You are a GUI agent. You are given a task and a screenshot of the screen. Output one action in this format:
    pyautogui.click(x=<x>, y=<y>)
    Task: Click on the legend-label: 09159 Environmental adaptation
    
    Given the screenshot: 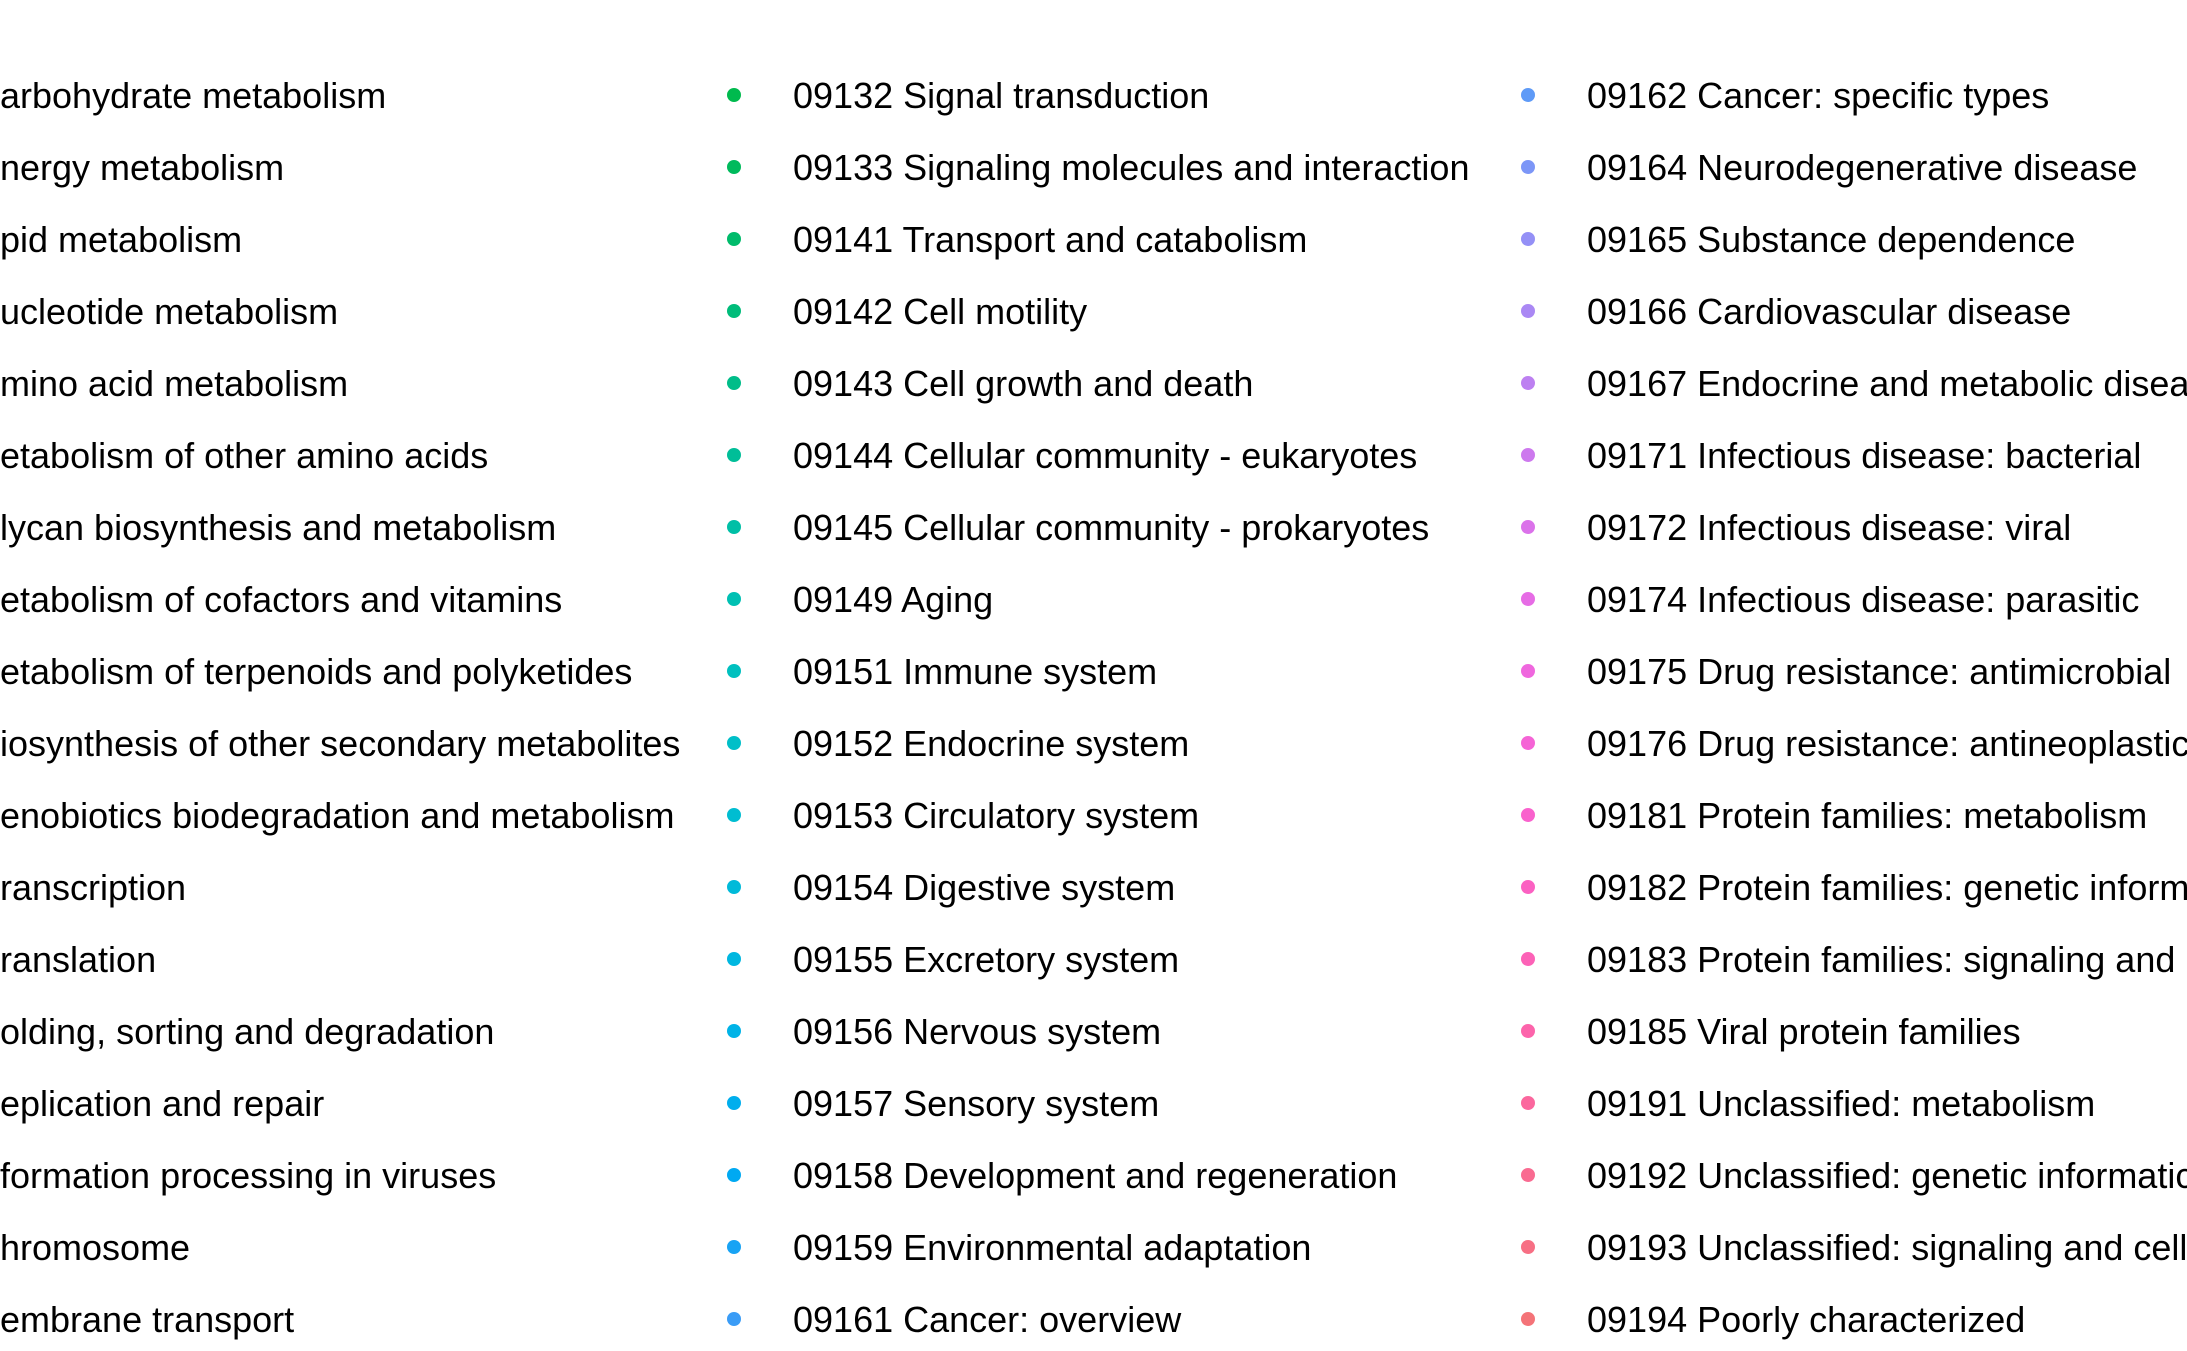 What is the action you would take?
    pyautogui.click(x=1052, y=1247)
    